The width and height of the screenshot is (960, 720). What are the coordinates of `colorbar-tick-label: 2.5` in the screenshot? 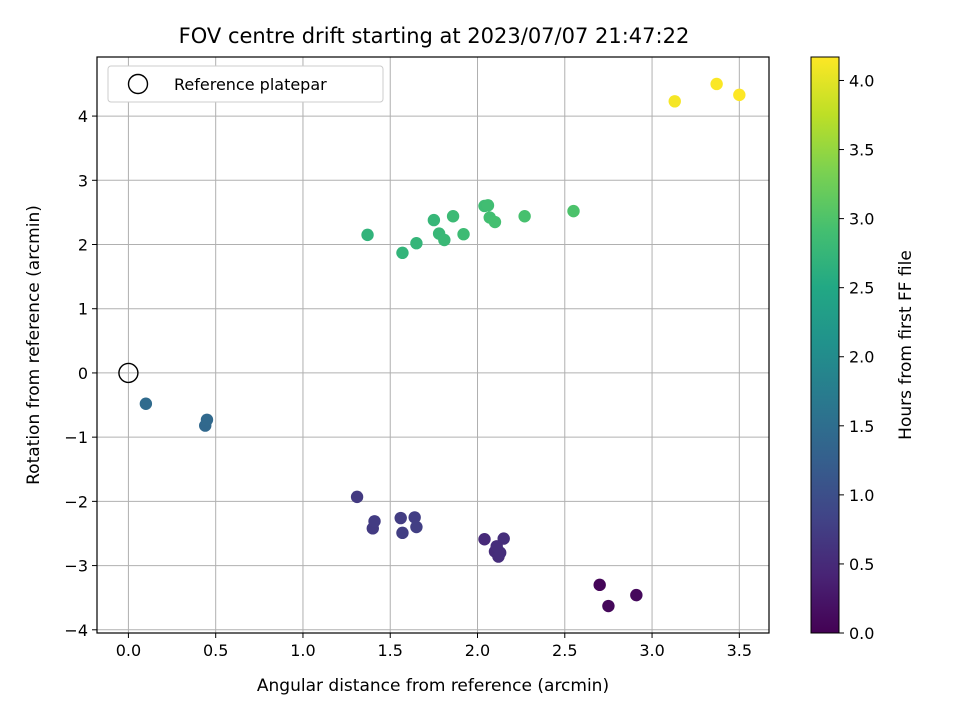 It's located at (861, 288).